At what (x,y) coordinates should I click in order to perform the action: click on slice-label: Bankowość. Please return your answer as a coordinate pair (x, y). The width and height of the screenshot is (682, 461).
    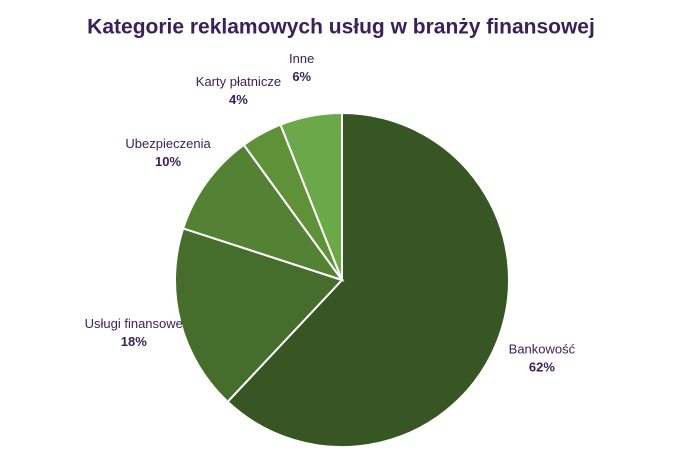
    Looking at the image, I should click on (542, 349).